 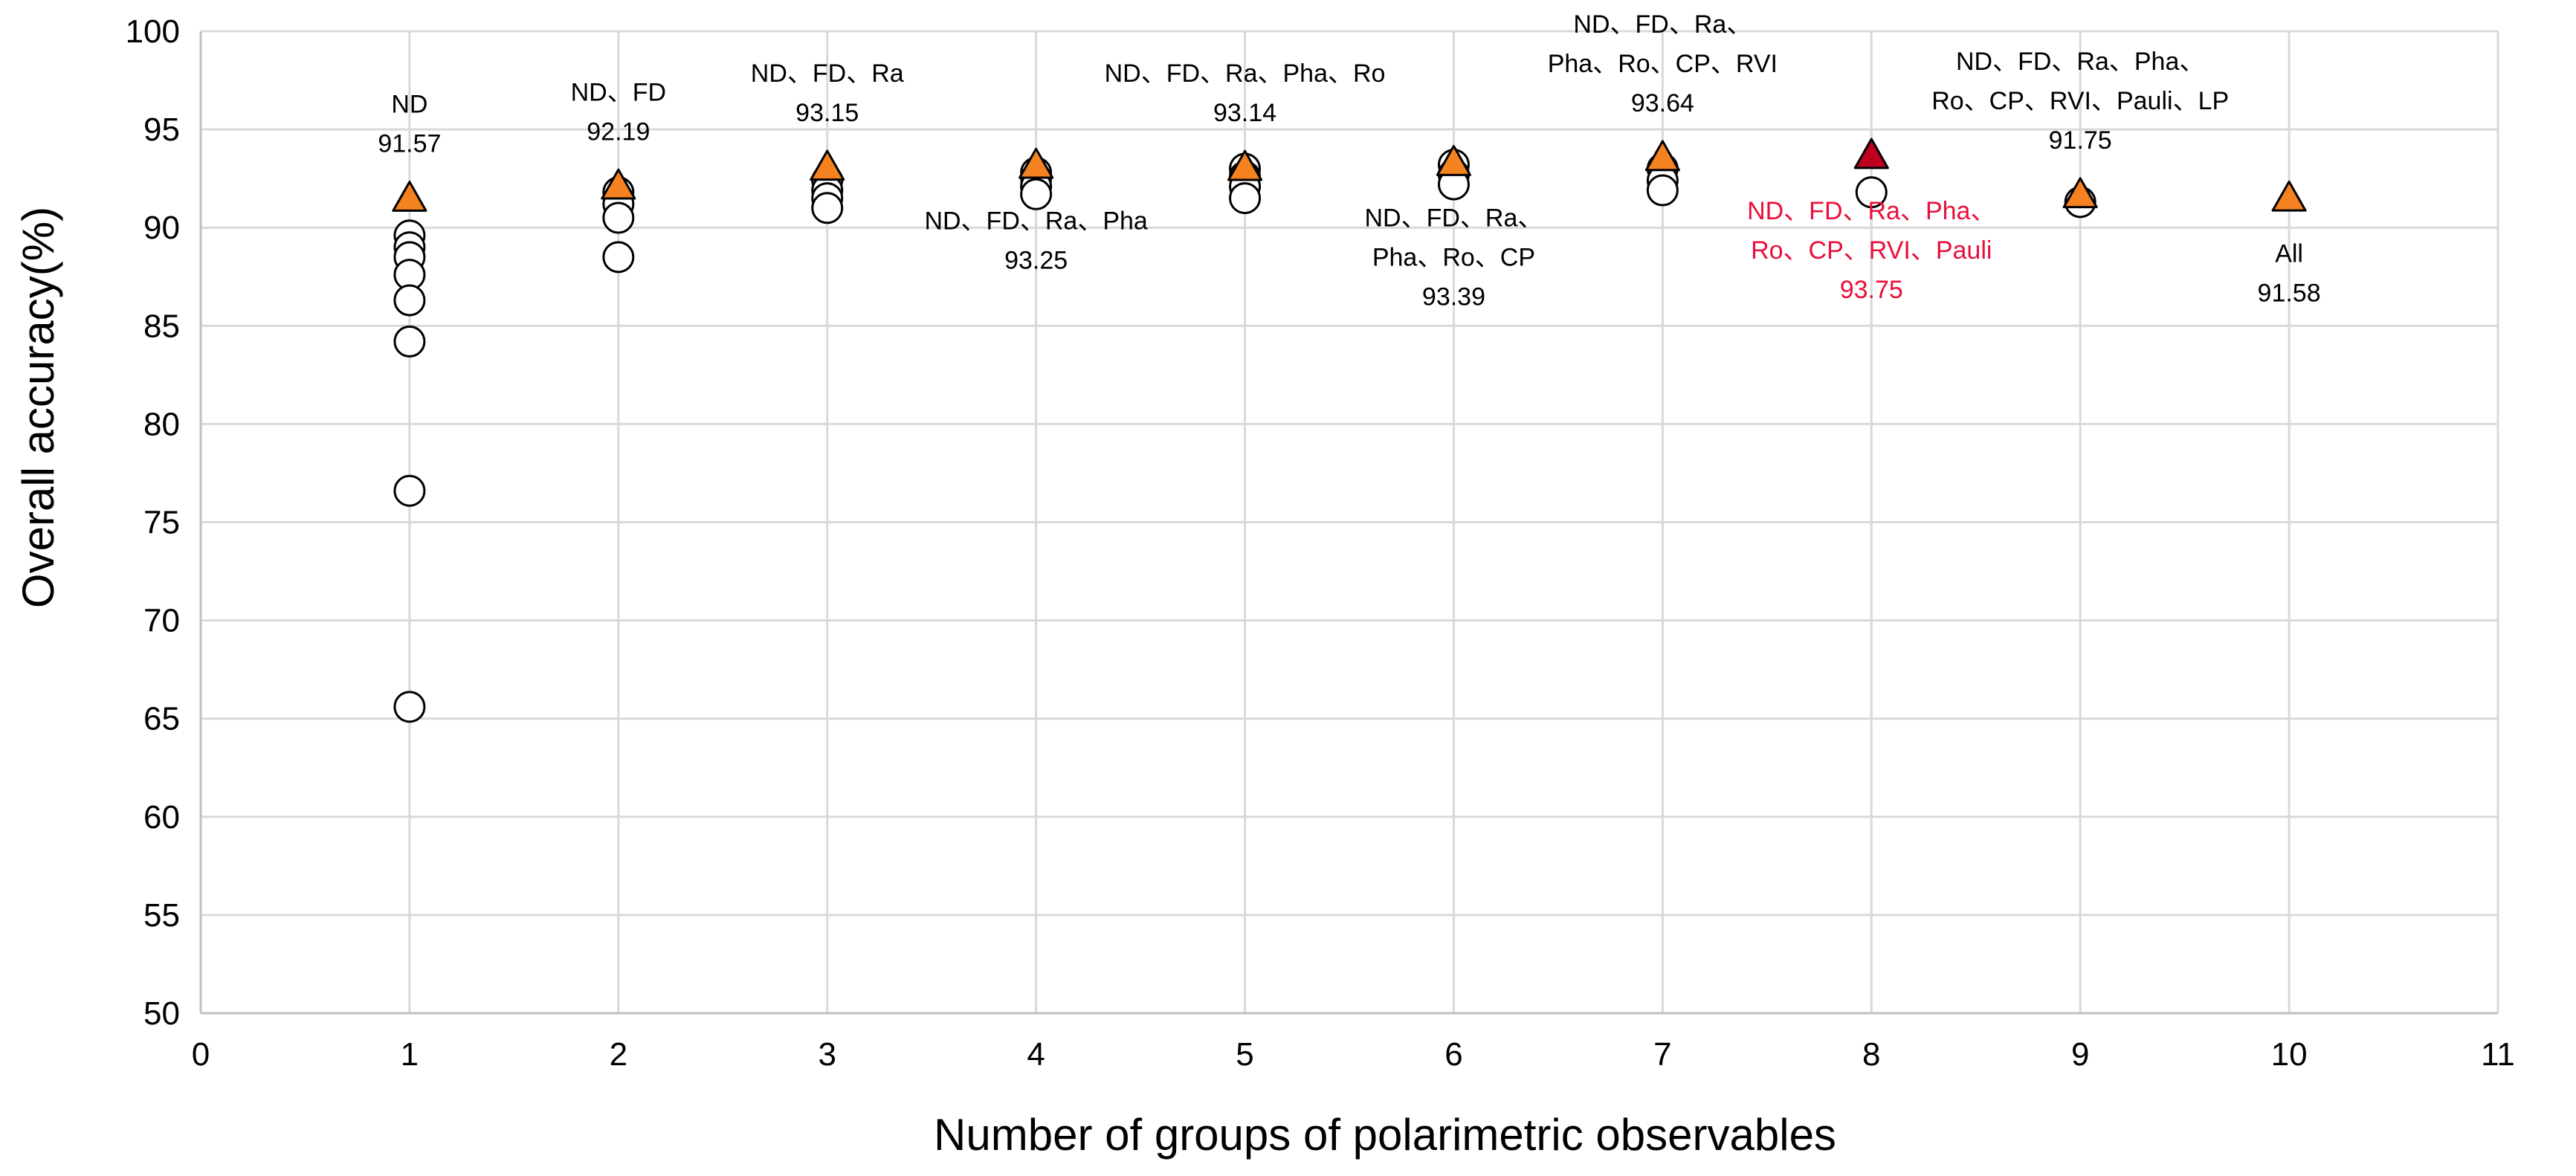 I want to click on y-tick-label: 60, so click(x=161, y=818).